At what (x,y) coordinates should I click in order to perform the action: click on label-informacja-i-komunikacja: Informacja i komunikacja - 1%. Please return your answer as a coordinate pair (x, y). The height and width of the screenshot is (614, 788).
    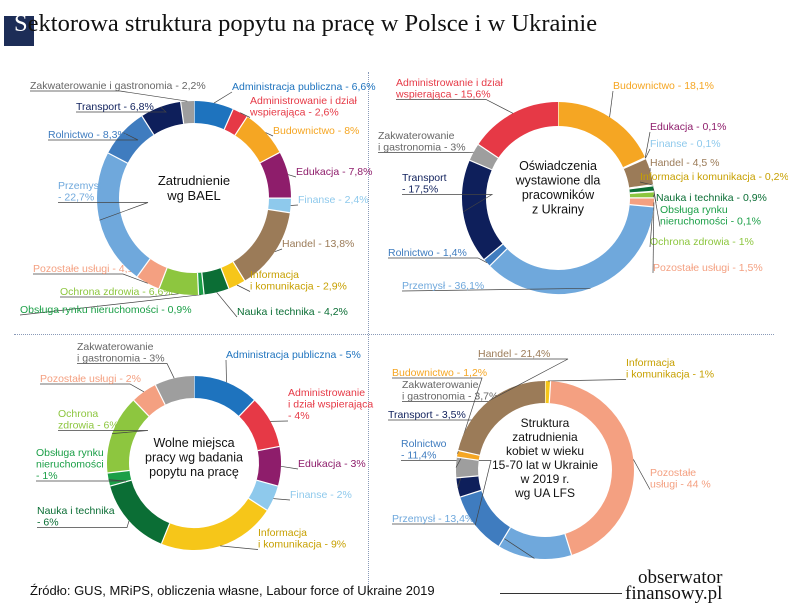
    Looking at the image, I should click on (670, 369).